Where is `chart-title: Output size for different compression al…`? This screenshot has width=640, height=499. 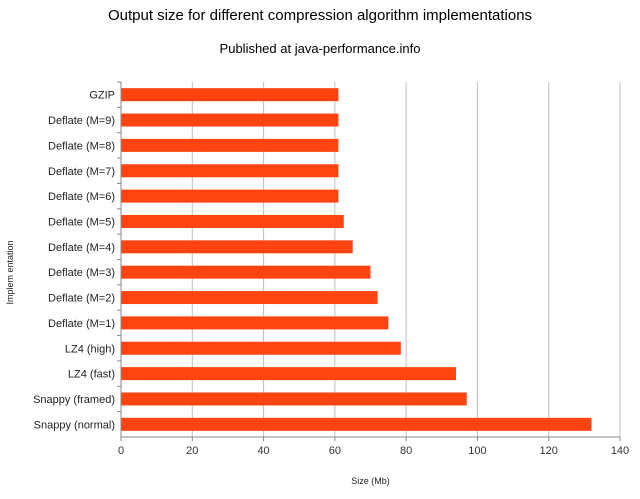 chart-title: Output size for different compression al… is located at coordinates (320, 15).